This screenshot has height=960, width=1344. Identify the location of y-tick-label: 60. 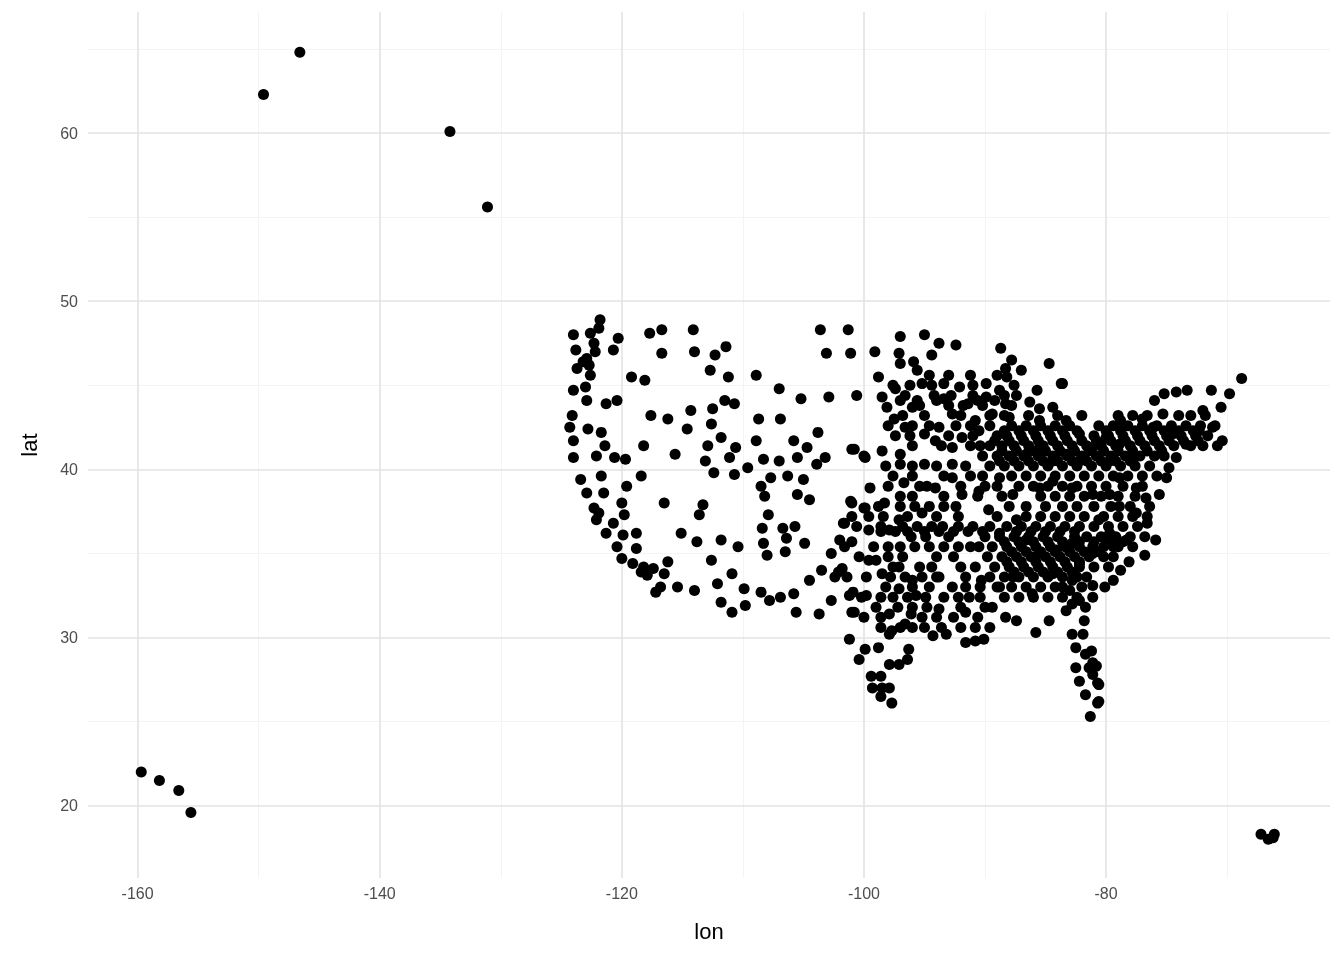
(69, 133).